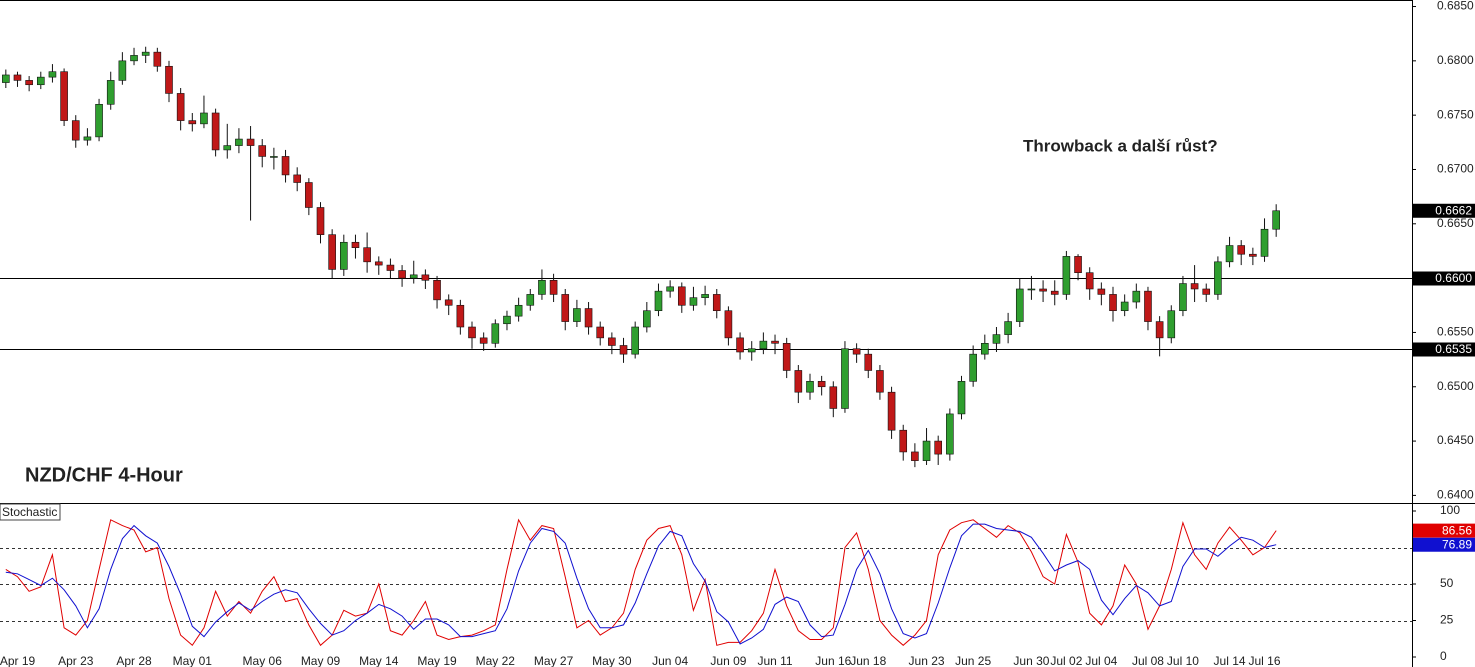 Image resolution: width=1475 pixels, height=667 pixels. I want to click on x-tick-label: Apr 23, so click(76, 660).